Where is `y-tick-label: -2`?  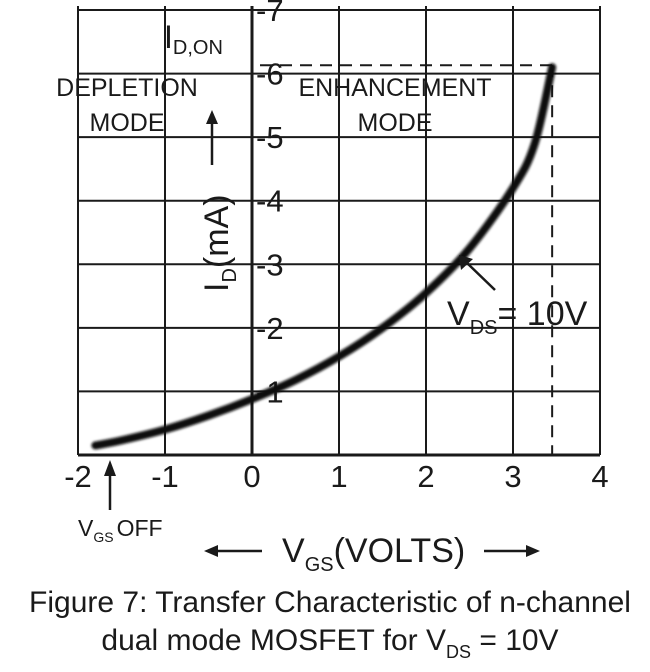 y-tick-label: -2 is located at coordinates (270, 328).